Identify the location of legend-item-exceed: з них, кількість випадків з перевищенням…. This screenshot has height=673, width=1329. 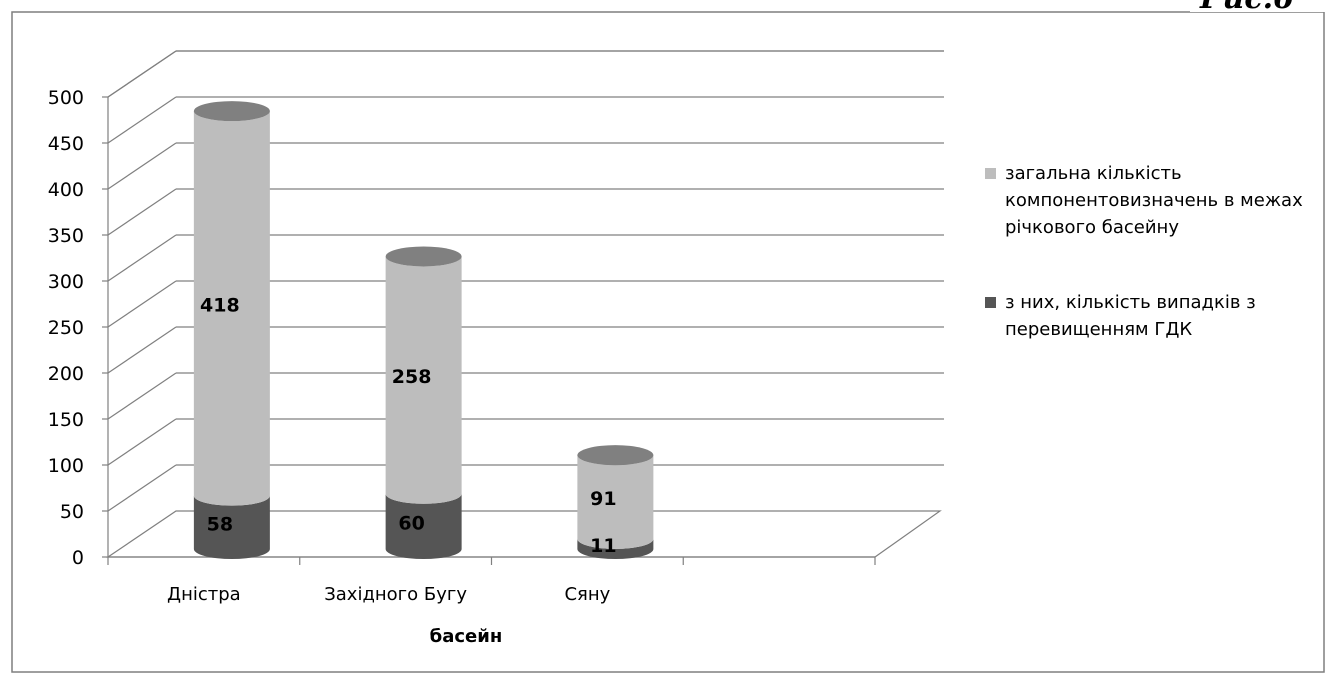
(1145, 316).